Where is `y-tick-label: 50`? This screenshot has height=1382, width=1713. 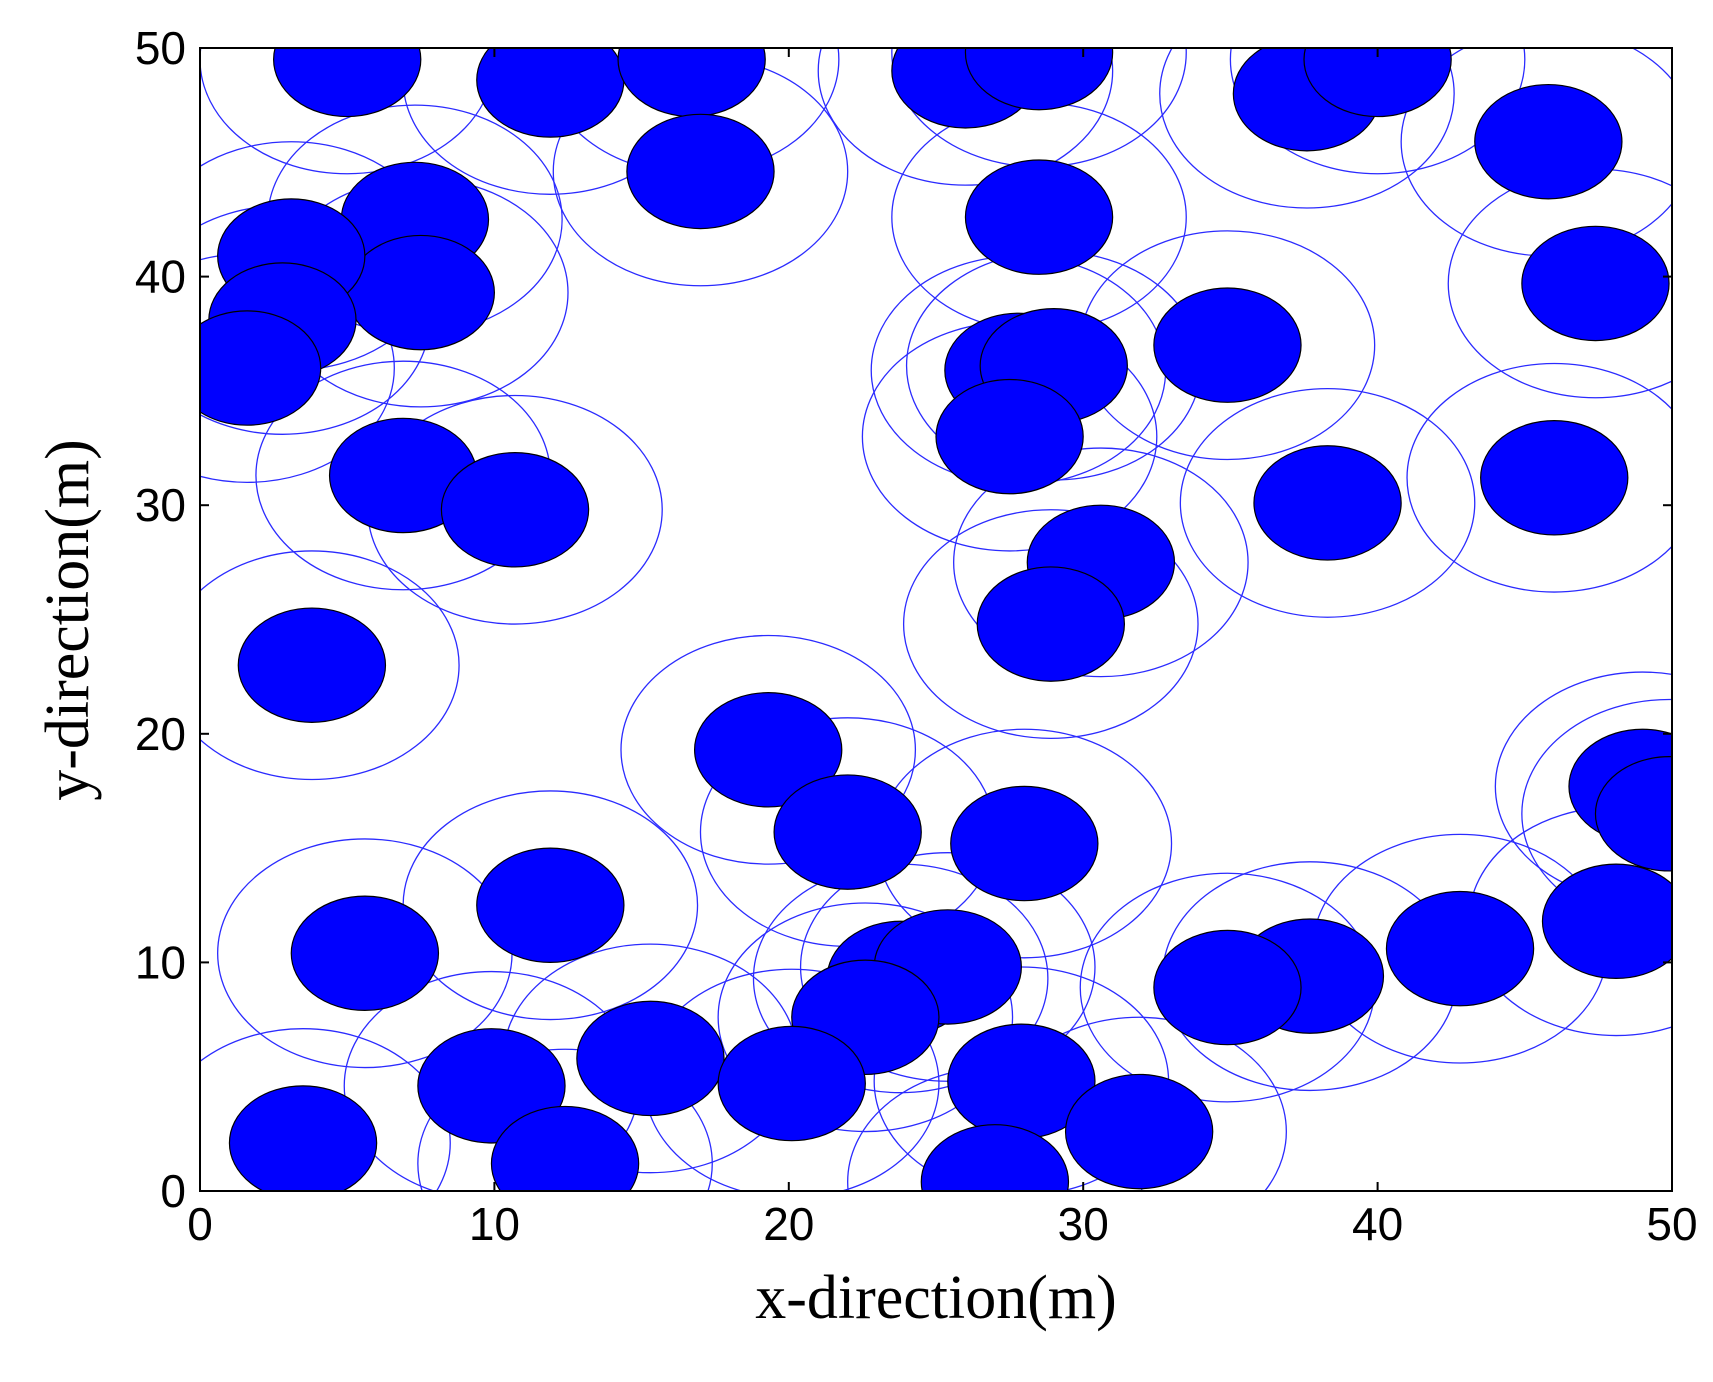 y-tick-label: 50 is located at coordinates (160, 48).